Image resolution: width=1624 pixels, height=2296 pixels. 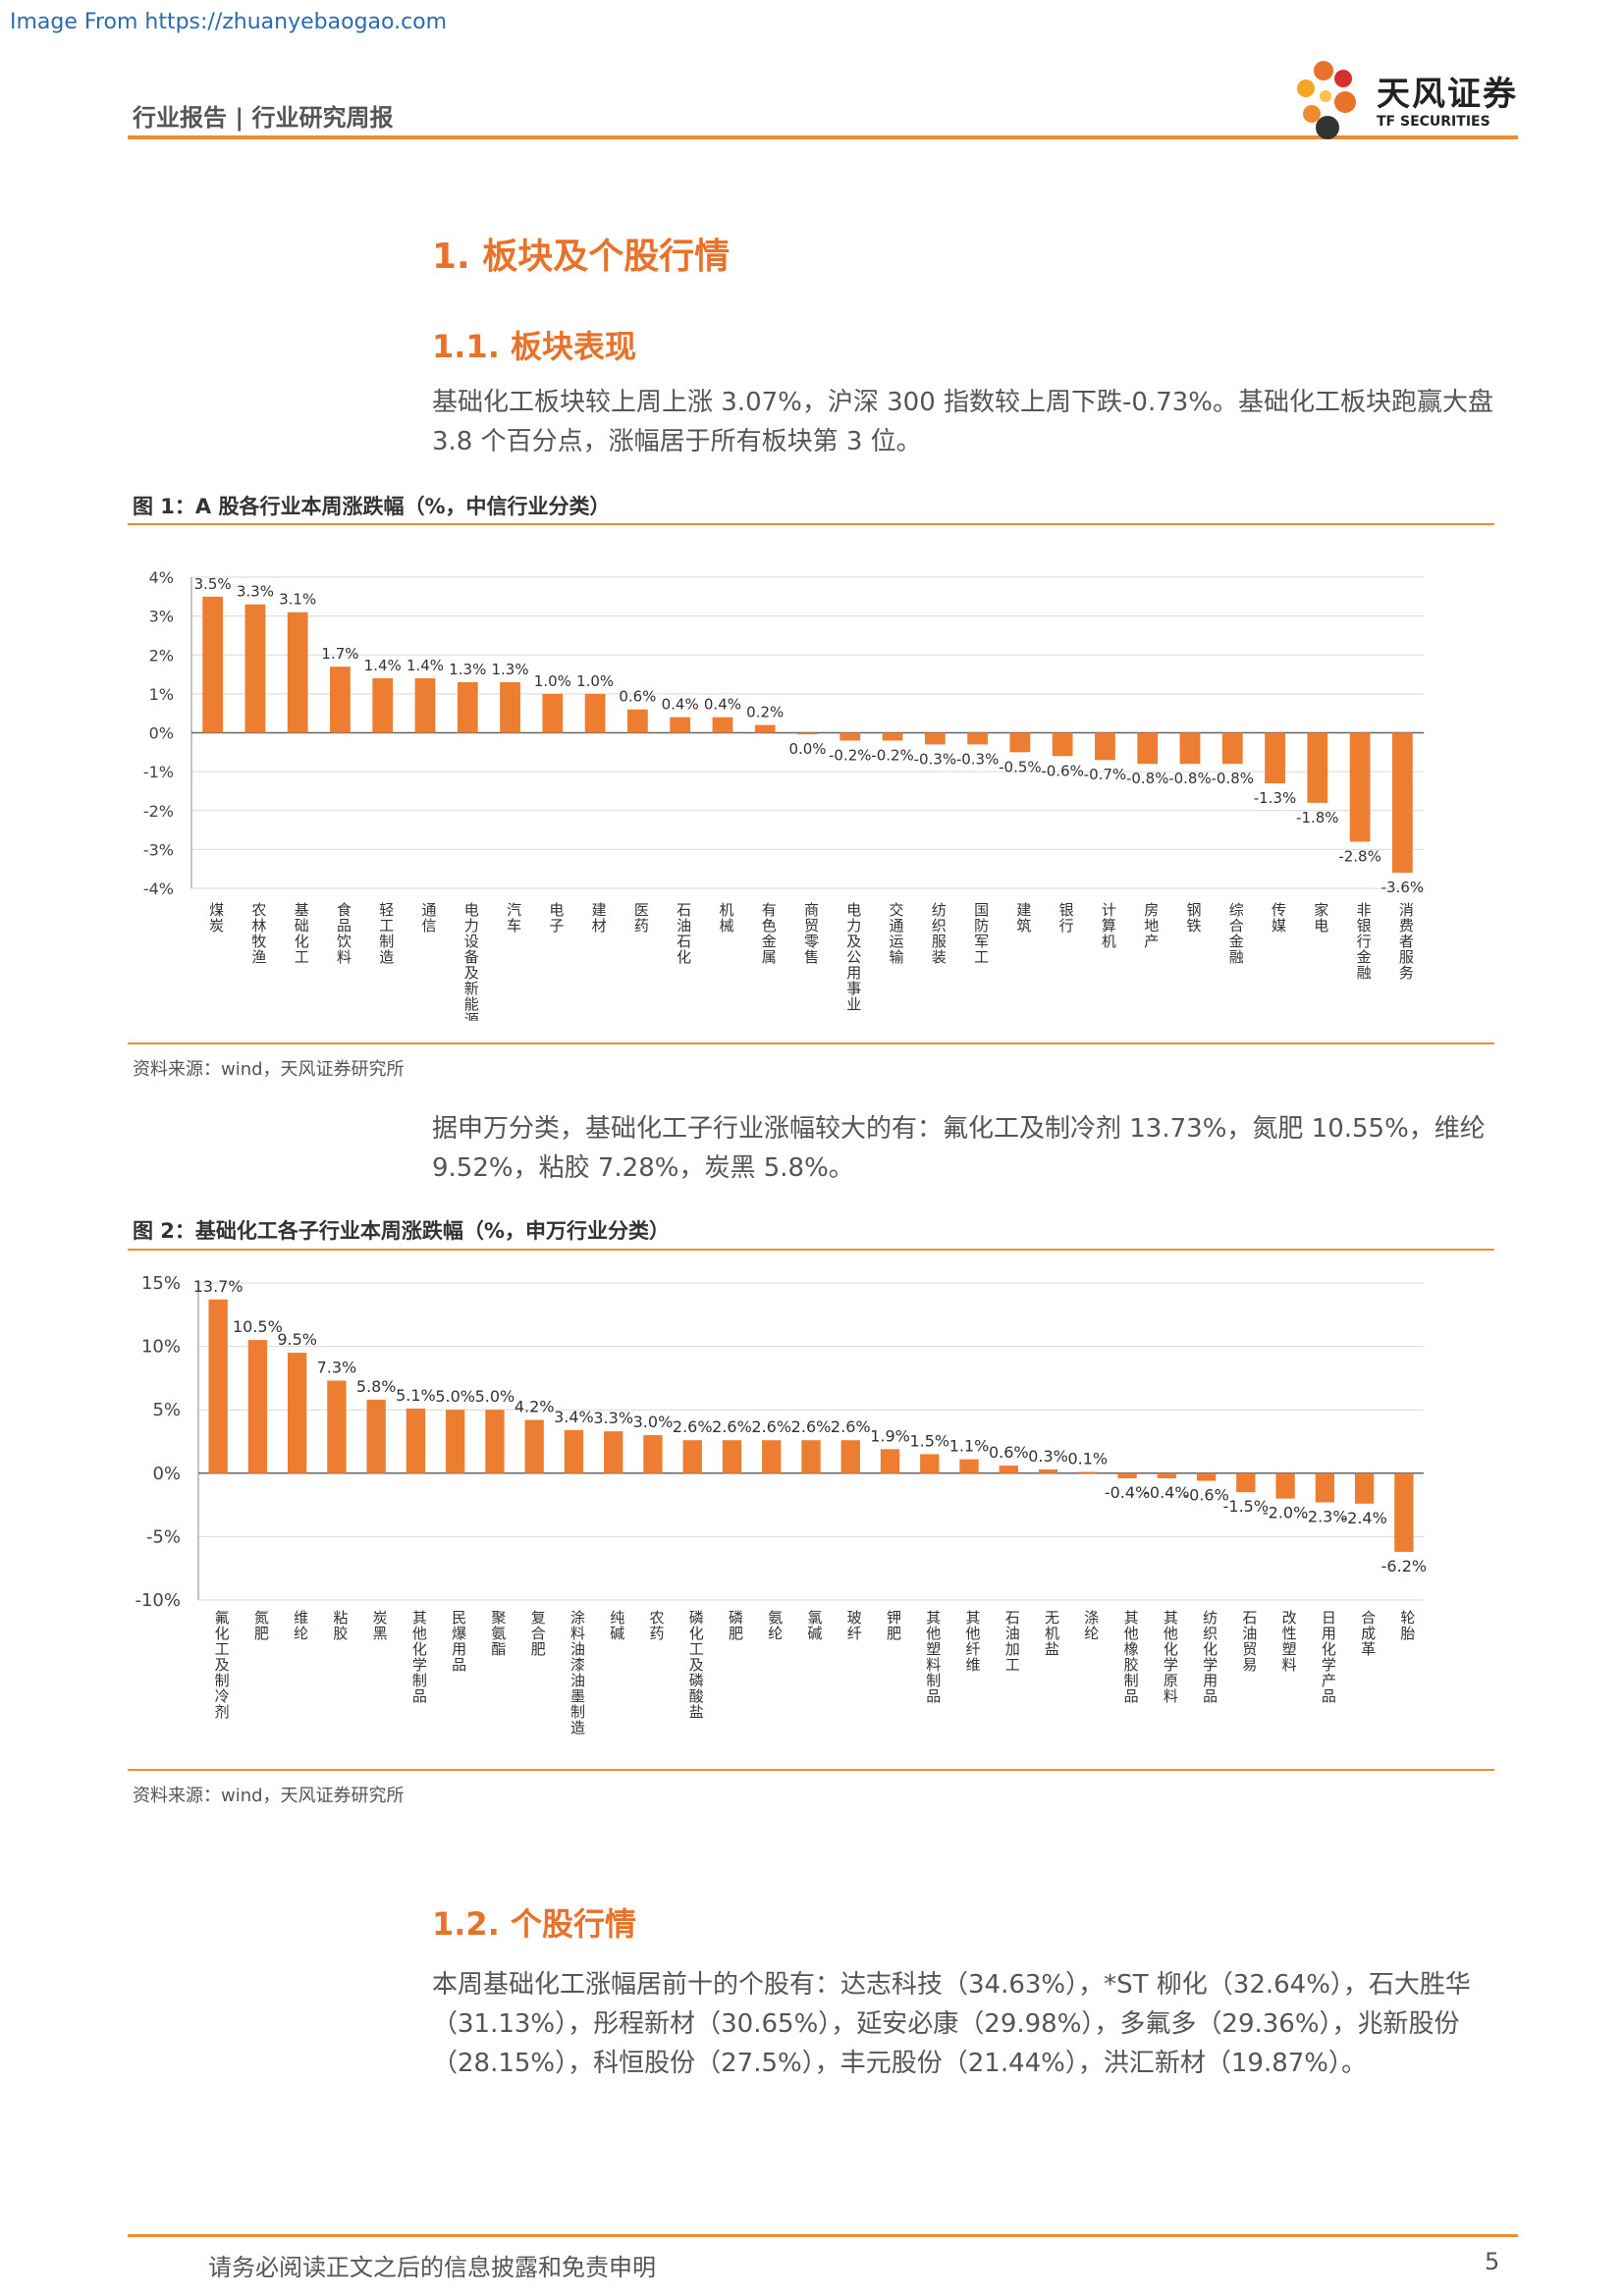 What do you see at coordinates (1289, 1641) in the screenshot?
I see `category-label: 改性塑料` at bounding box center [1289, 1641].